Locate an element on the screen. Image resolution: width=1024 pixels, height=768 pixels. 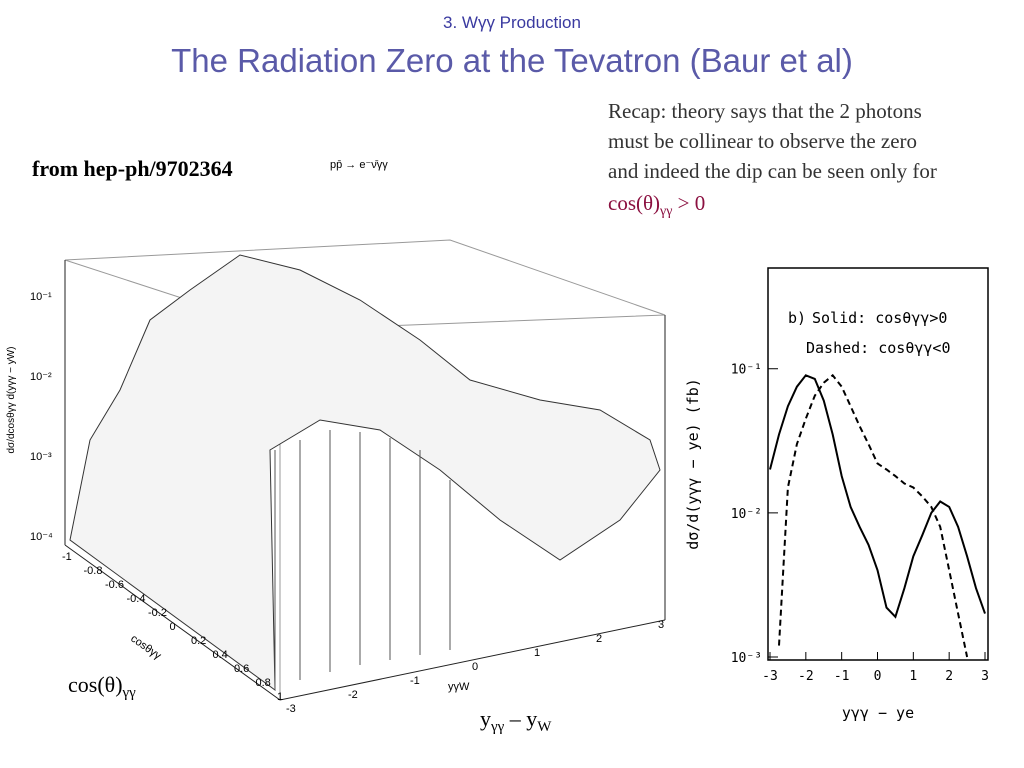
lego-cos-tick: -0.8 is located at coordinates (93, 571).